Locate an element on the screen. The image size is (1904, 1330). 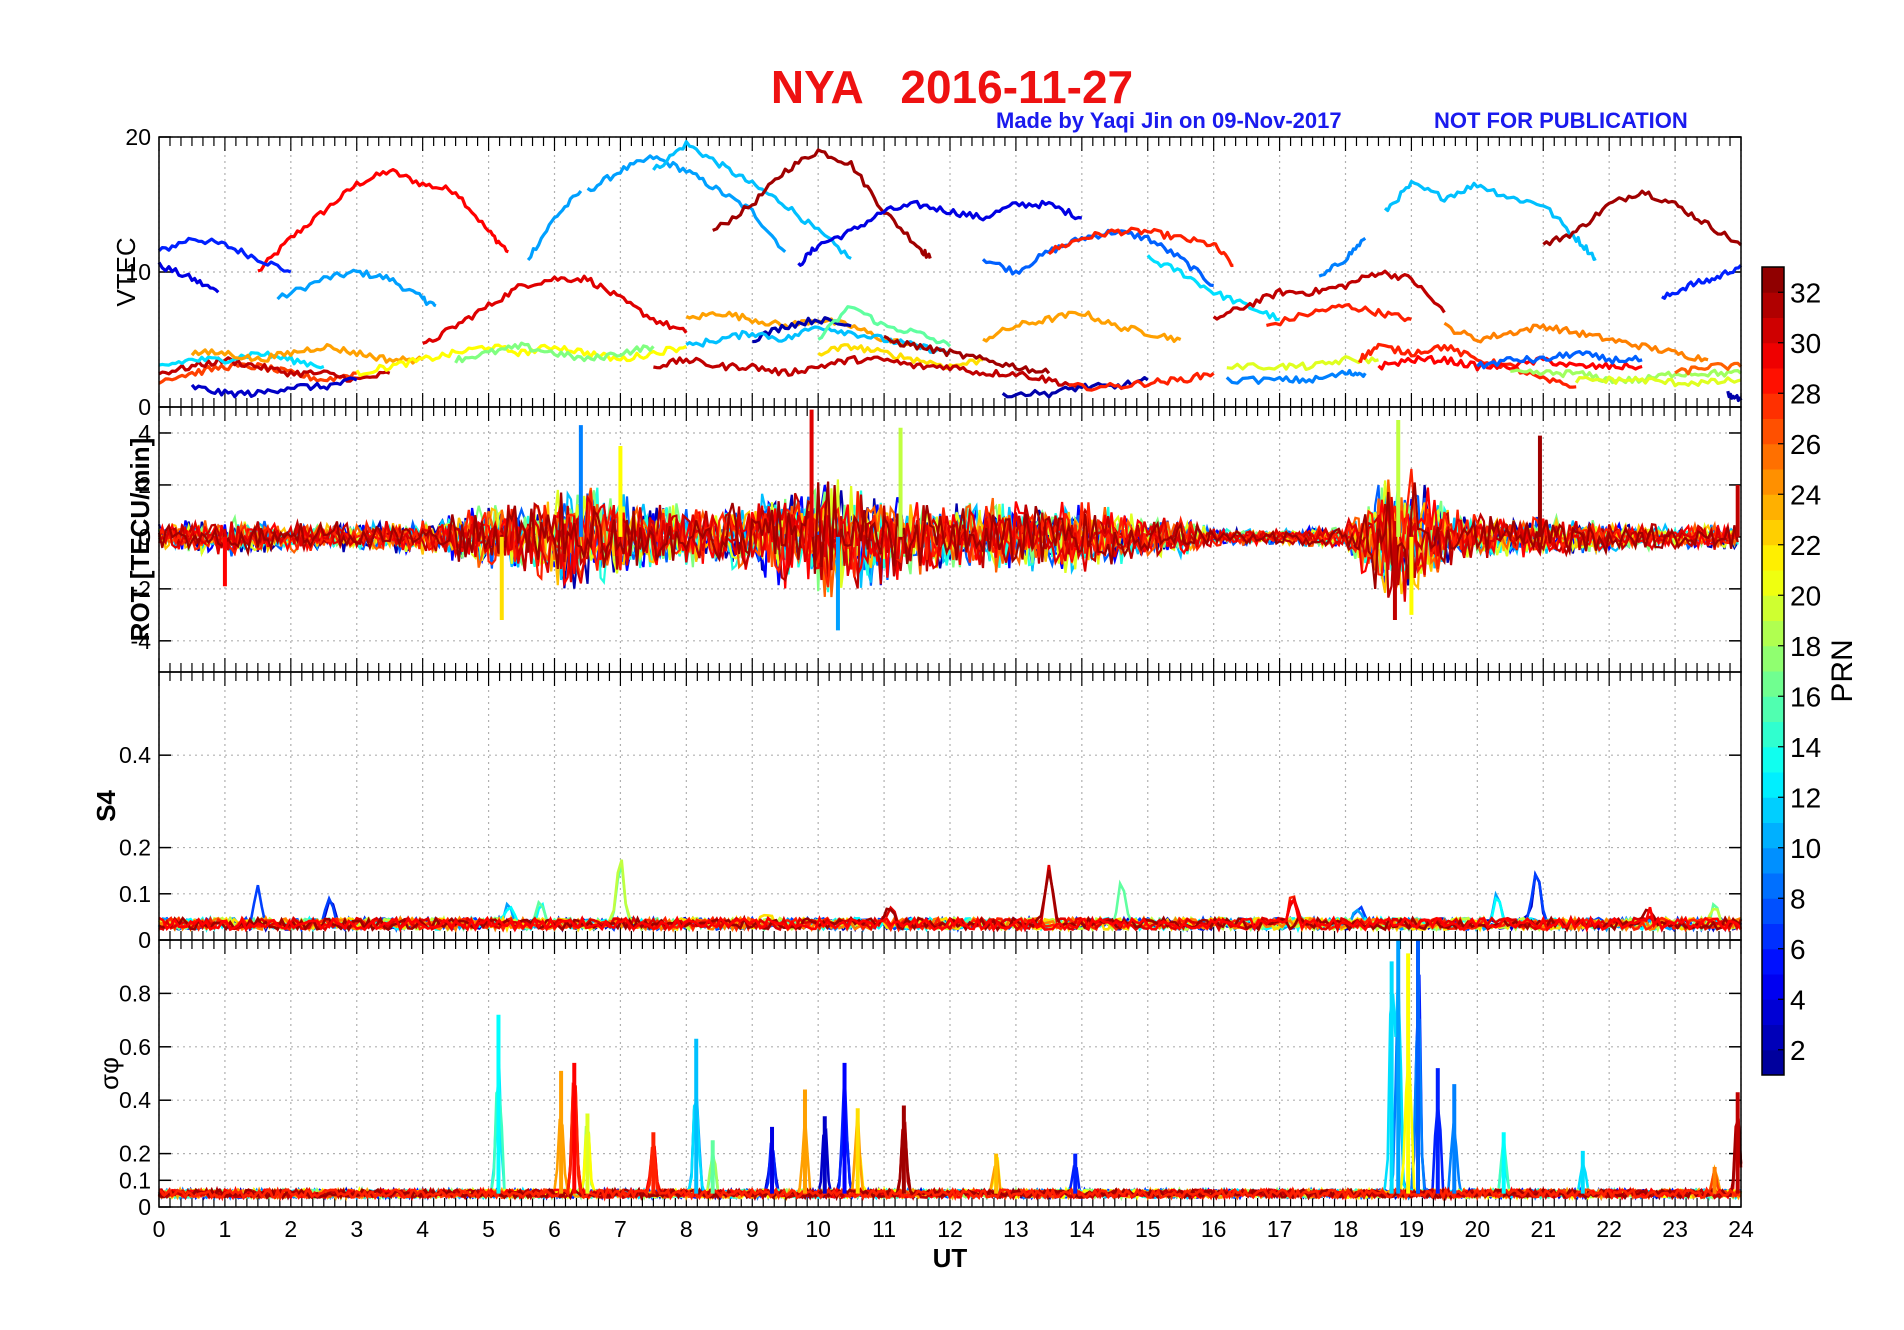
colorbar-tick-label: 22 is located at coordinates (1805, 545).